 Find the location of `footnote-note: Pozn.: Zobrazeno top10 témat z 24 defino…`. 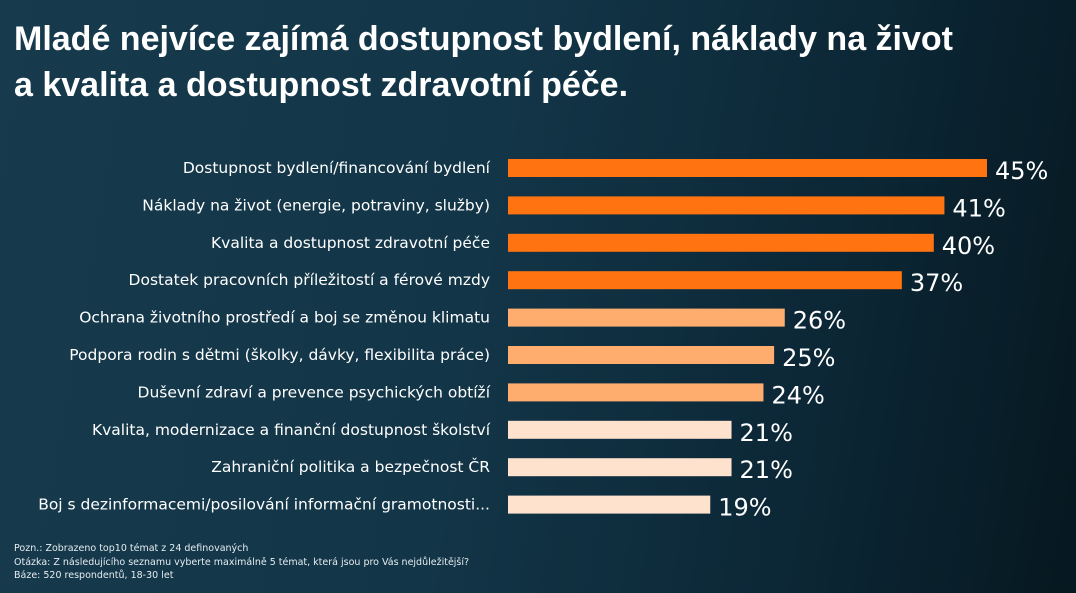

footnote-note: Pozn.: Zobrazeno top10 témat z 24 defino… is located at coordinates (131, 548).